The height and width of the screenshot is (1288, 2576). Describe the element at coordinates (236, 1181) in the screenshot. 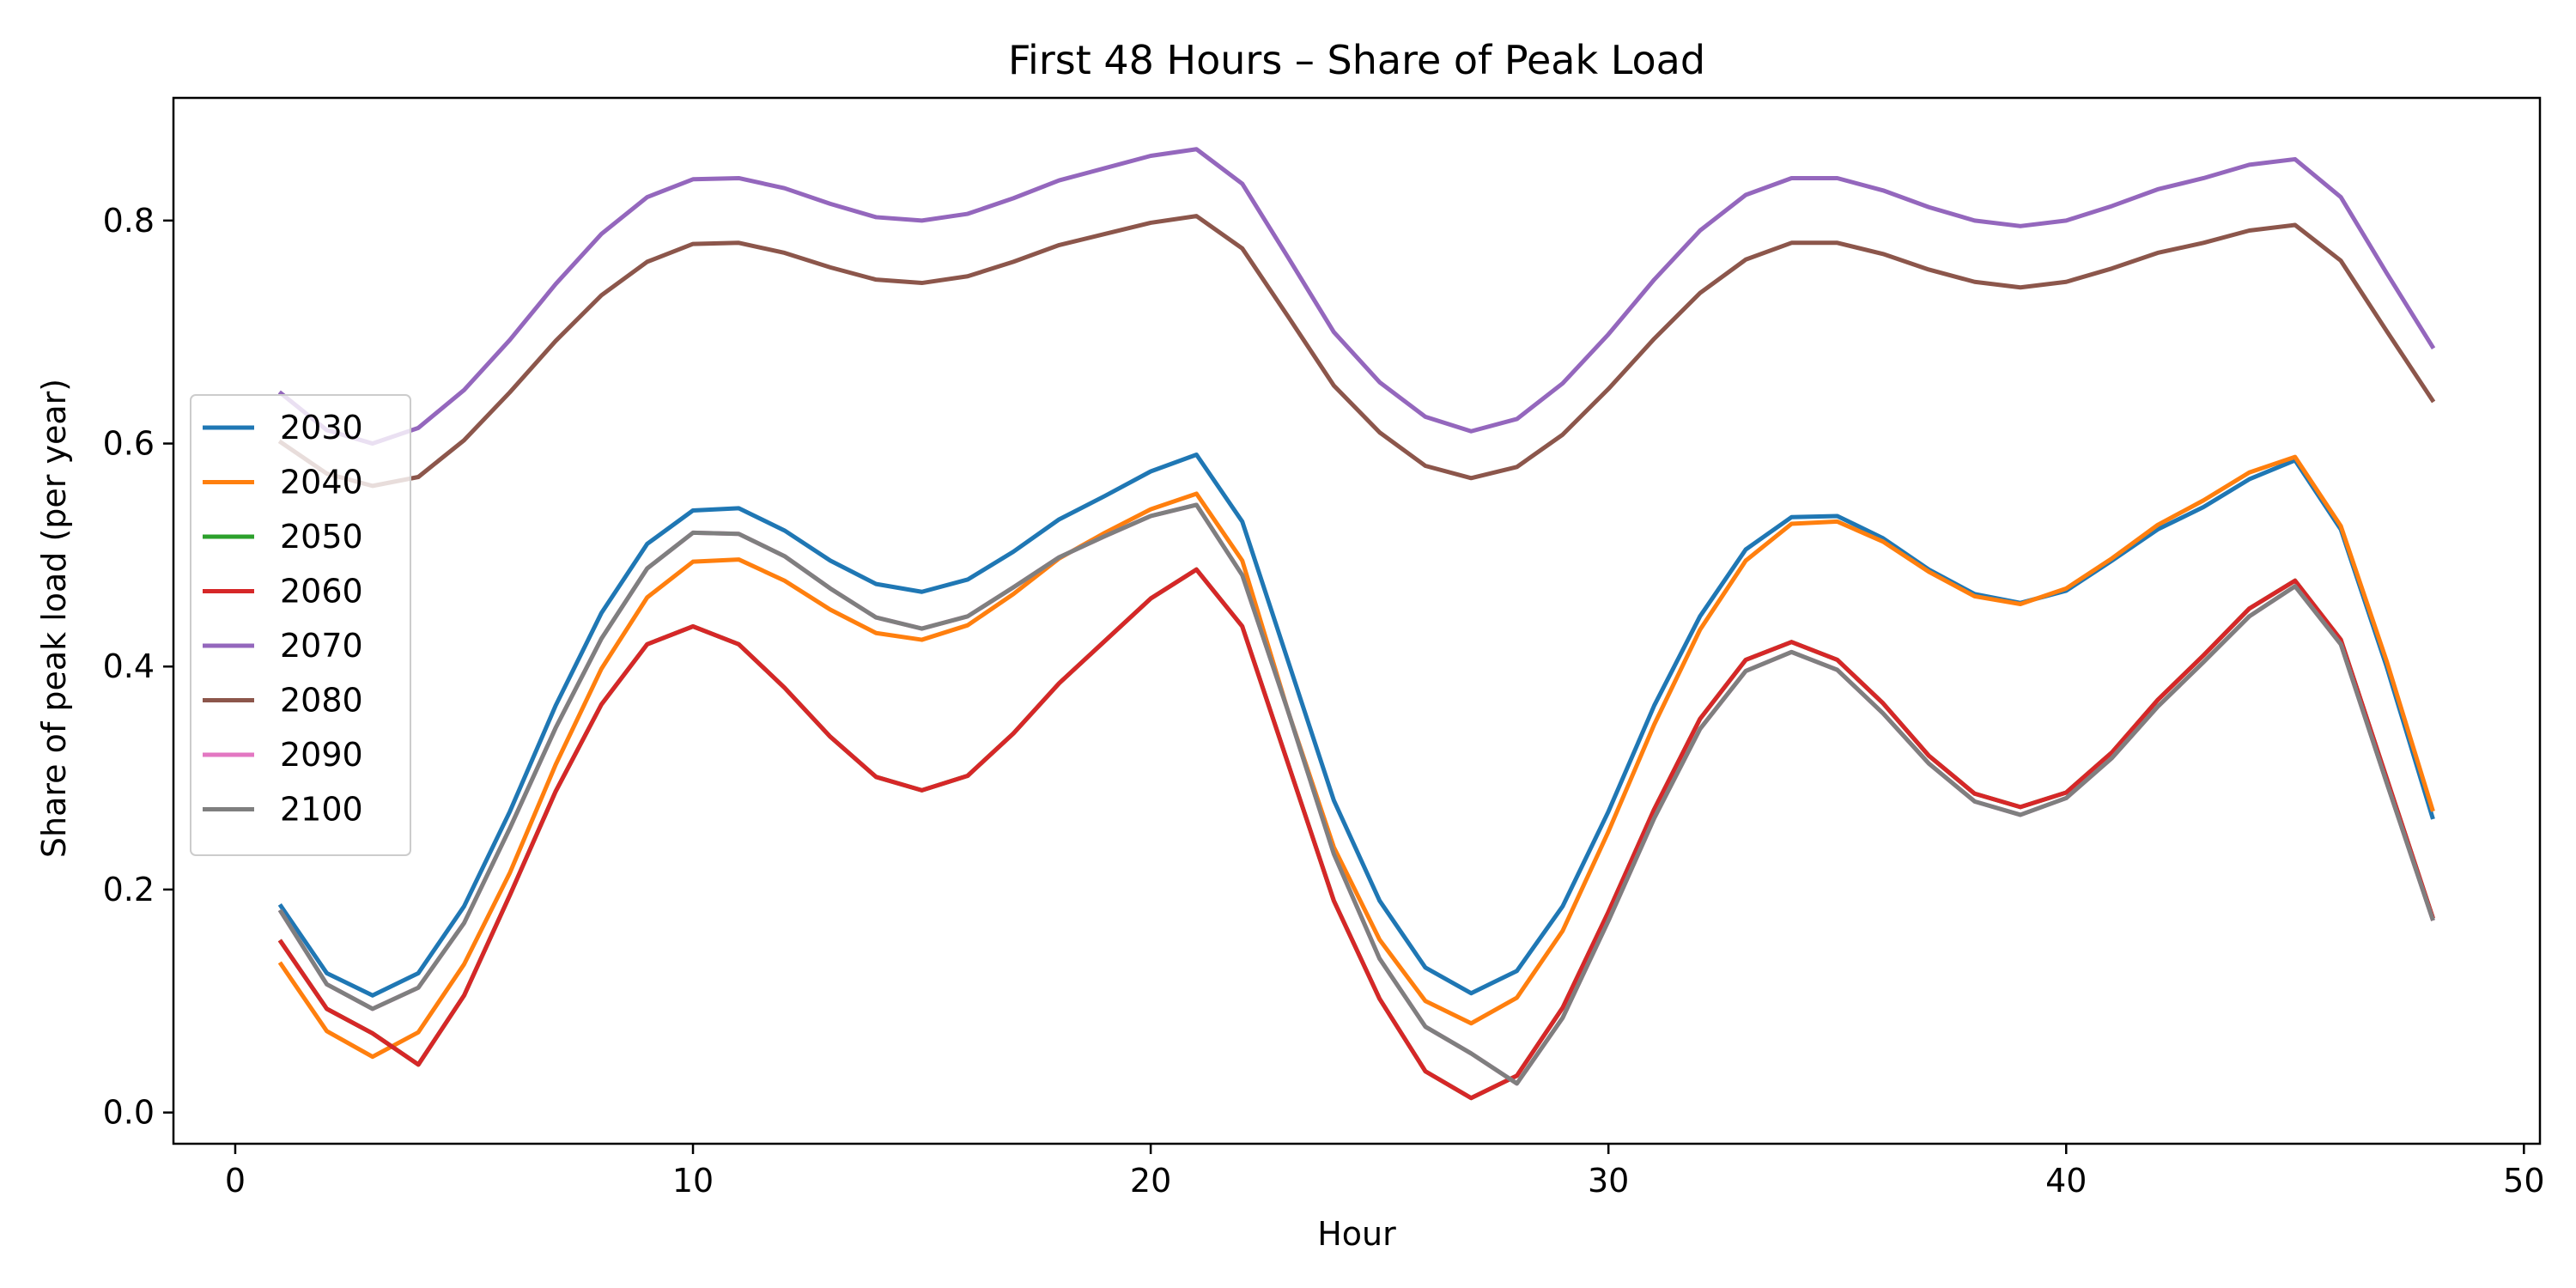

I see `x-tick-label: 0` at that location.